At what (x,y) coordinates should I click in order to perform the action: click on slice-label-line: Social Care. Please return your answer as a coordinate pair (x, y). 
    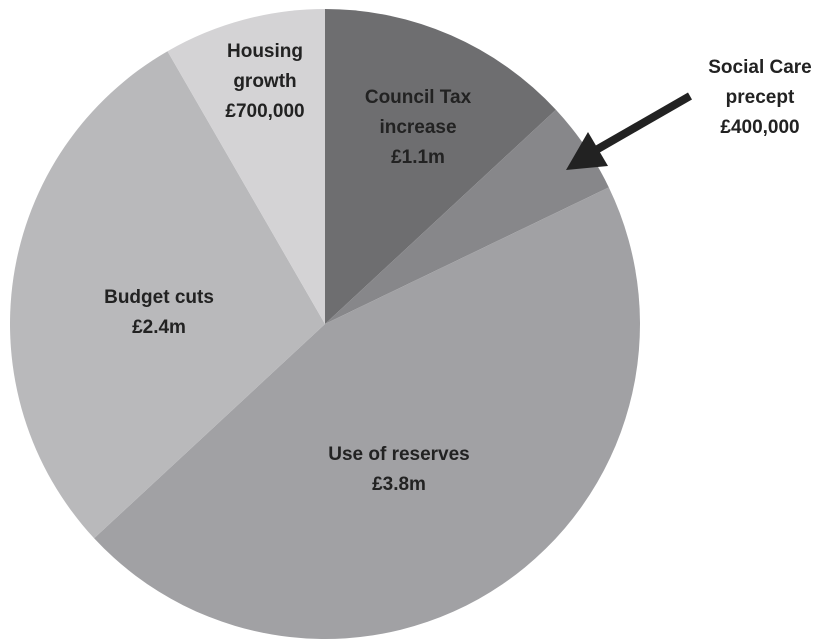
    Looking at the image, I should click on (760, 67).